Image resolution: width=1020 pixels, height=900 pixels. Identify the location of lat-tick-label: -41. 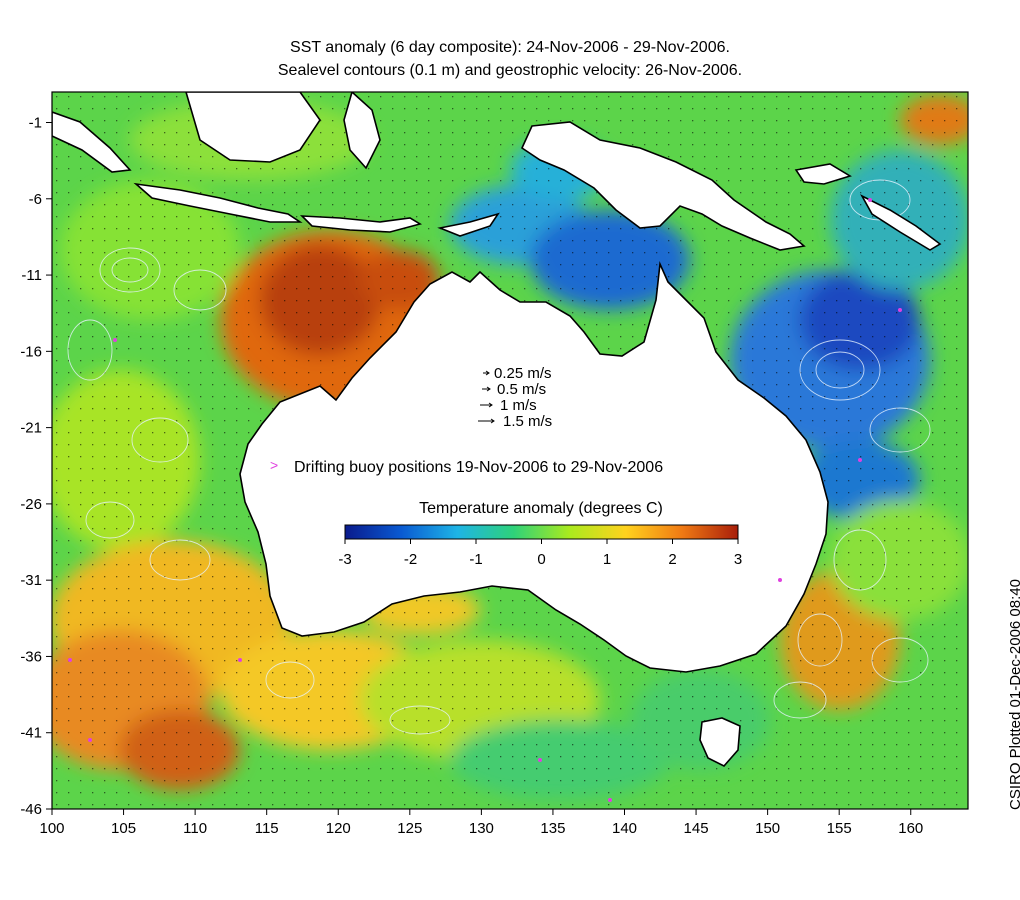
(31, 733).